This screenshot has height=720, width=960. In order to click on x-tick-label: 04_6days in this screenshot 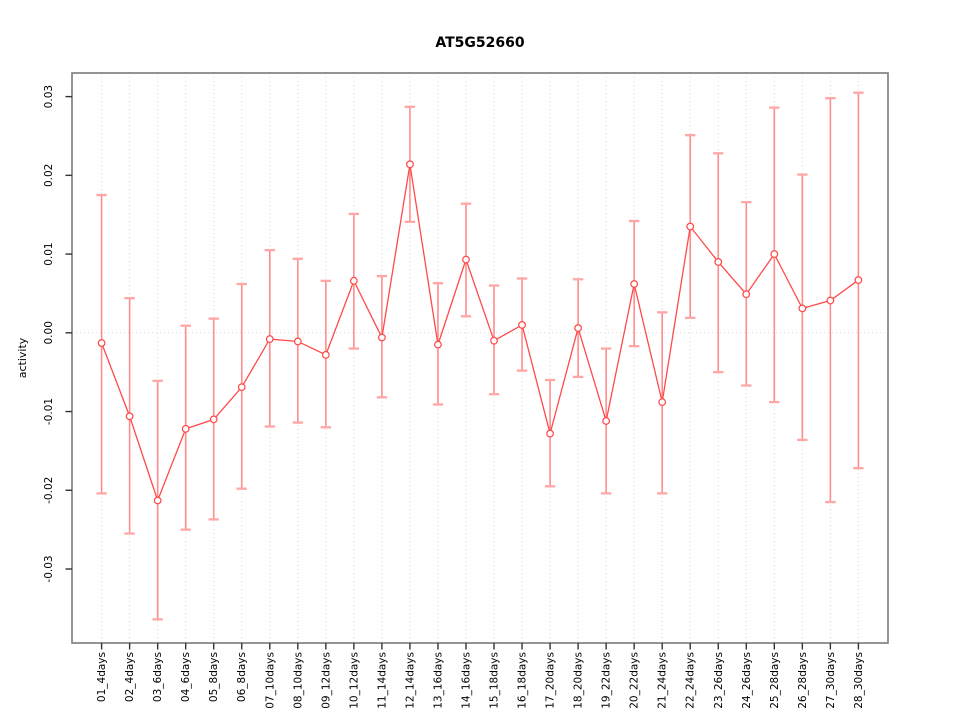, I will do `click(186, 677)`.